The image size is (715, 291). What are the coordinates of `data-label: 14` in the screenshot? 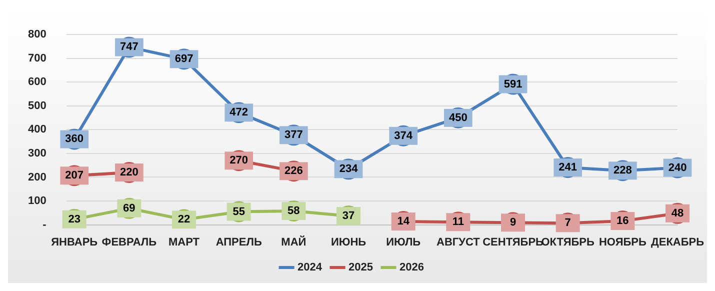 It's located at (403, 222).